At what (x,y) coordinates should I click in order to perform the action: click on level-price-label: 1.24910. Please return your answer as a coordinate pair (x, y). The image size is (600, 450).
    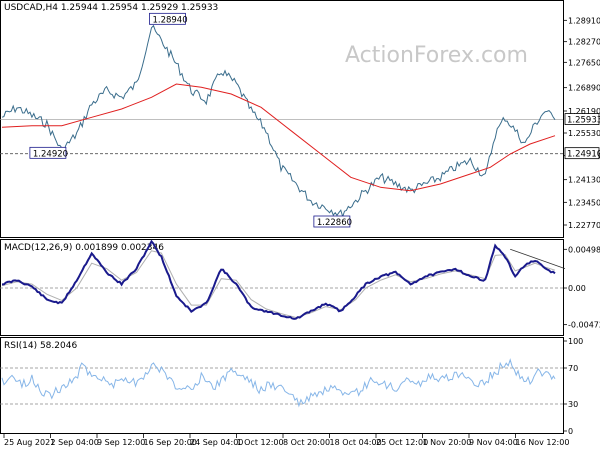
    Looking at the image, I should click on (583, 155).